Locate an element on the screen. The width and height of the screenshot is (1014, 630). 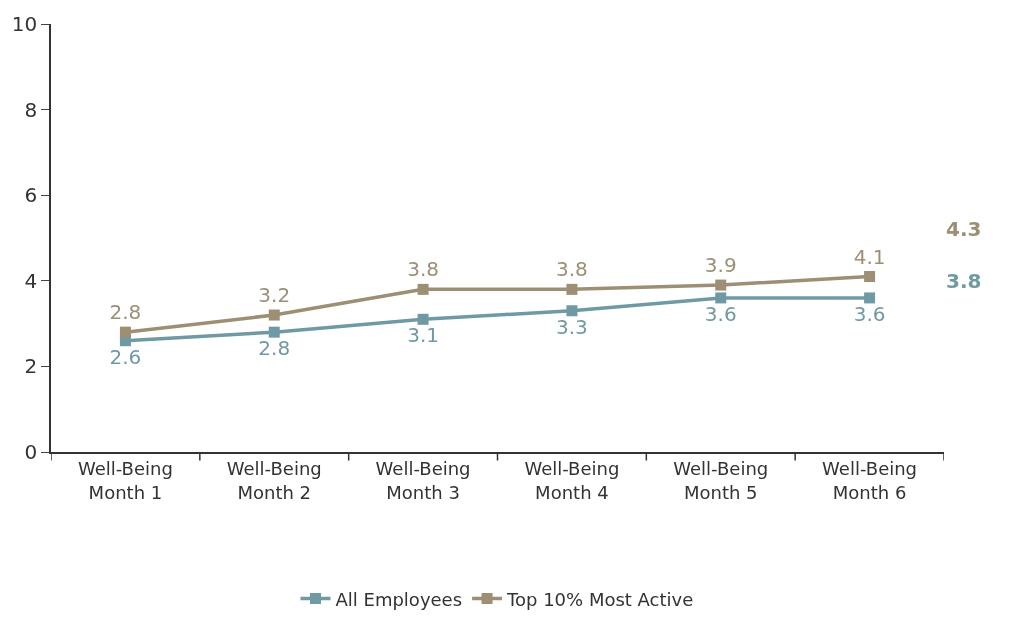
y-tick-label: 0 is located at coordinates (31, 452).